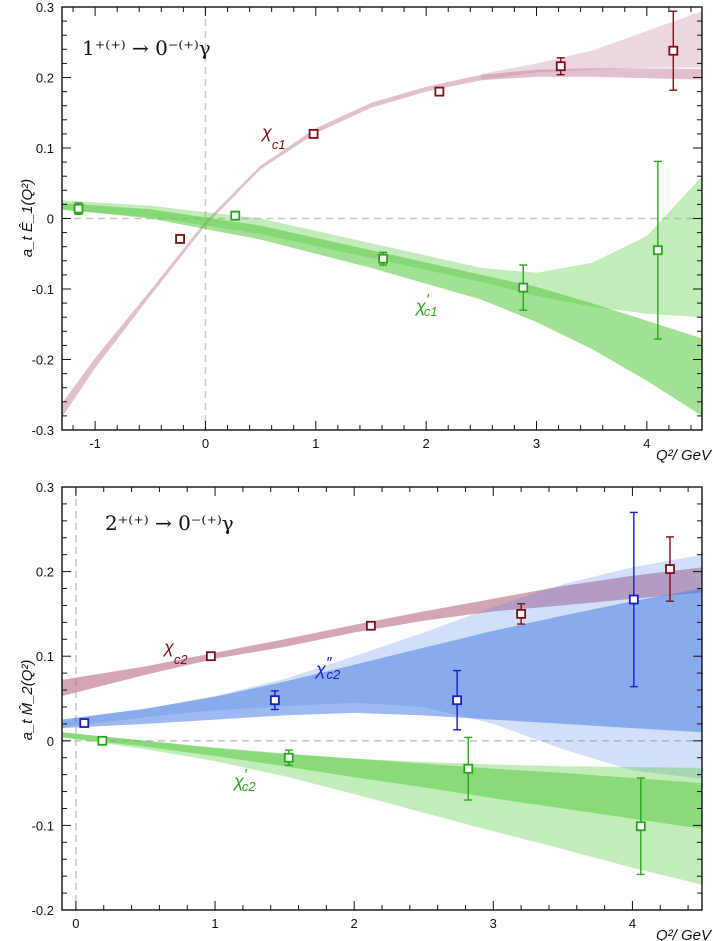 The height and width of the screenshot is (941, 713). I want to click on series-1-points, so click(440, 599).